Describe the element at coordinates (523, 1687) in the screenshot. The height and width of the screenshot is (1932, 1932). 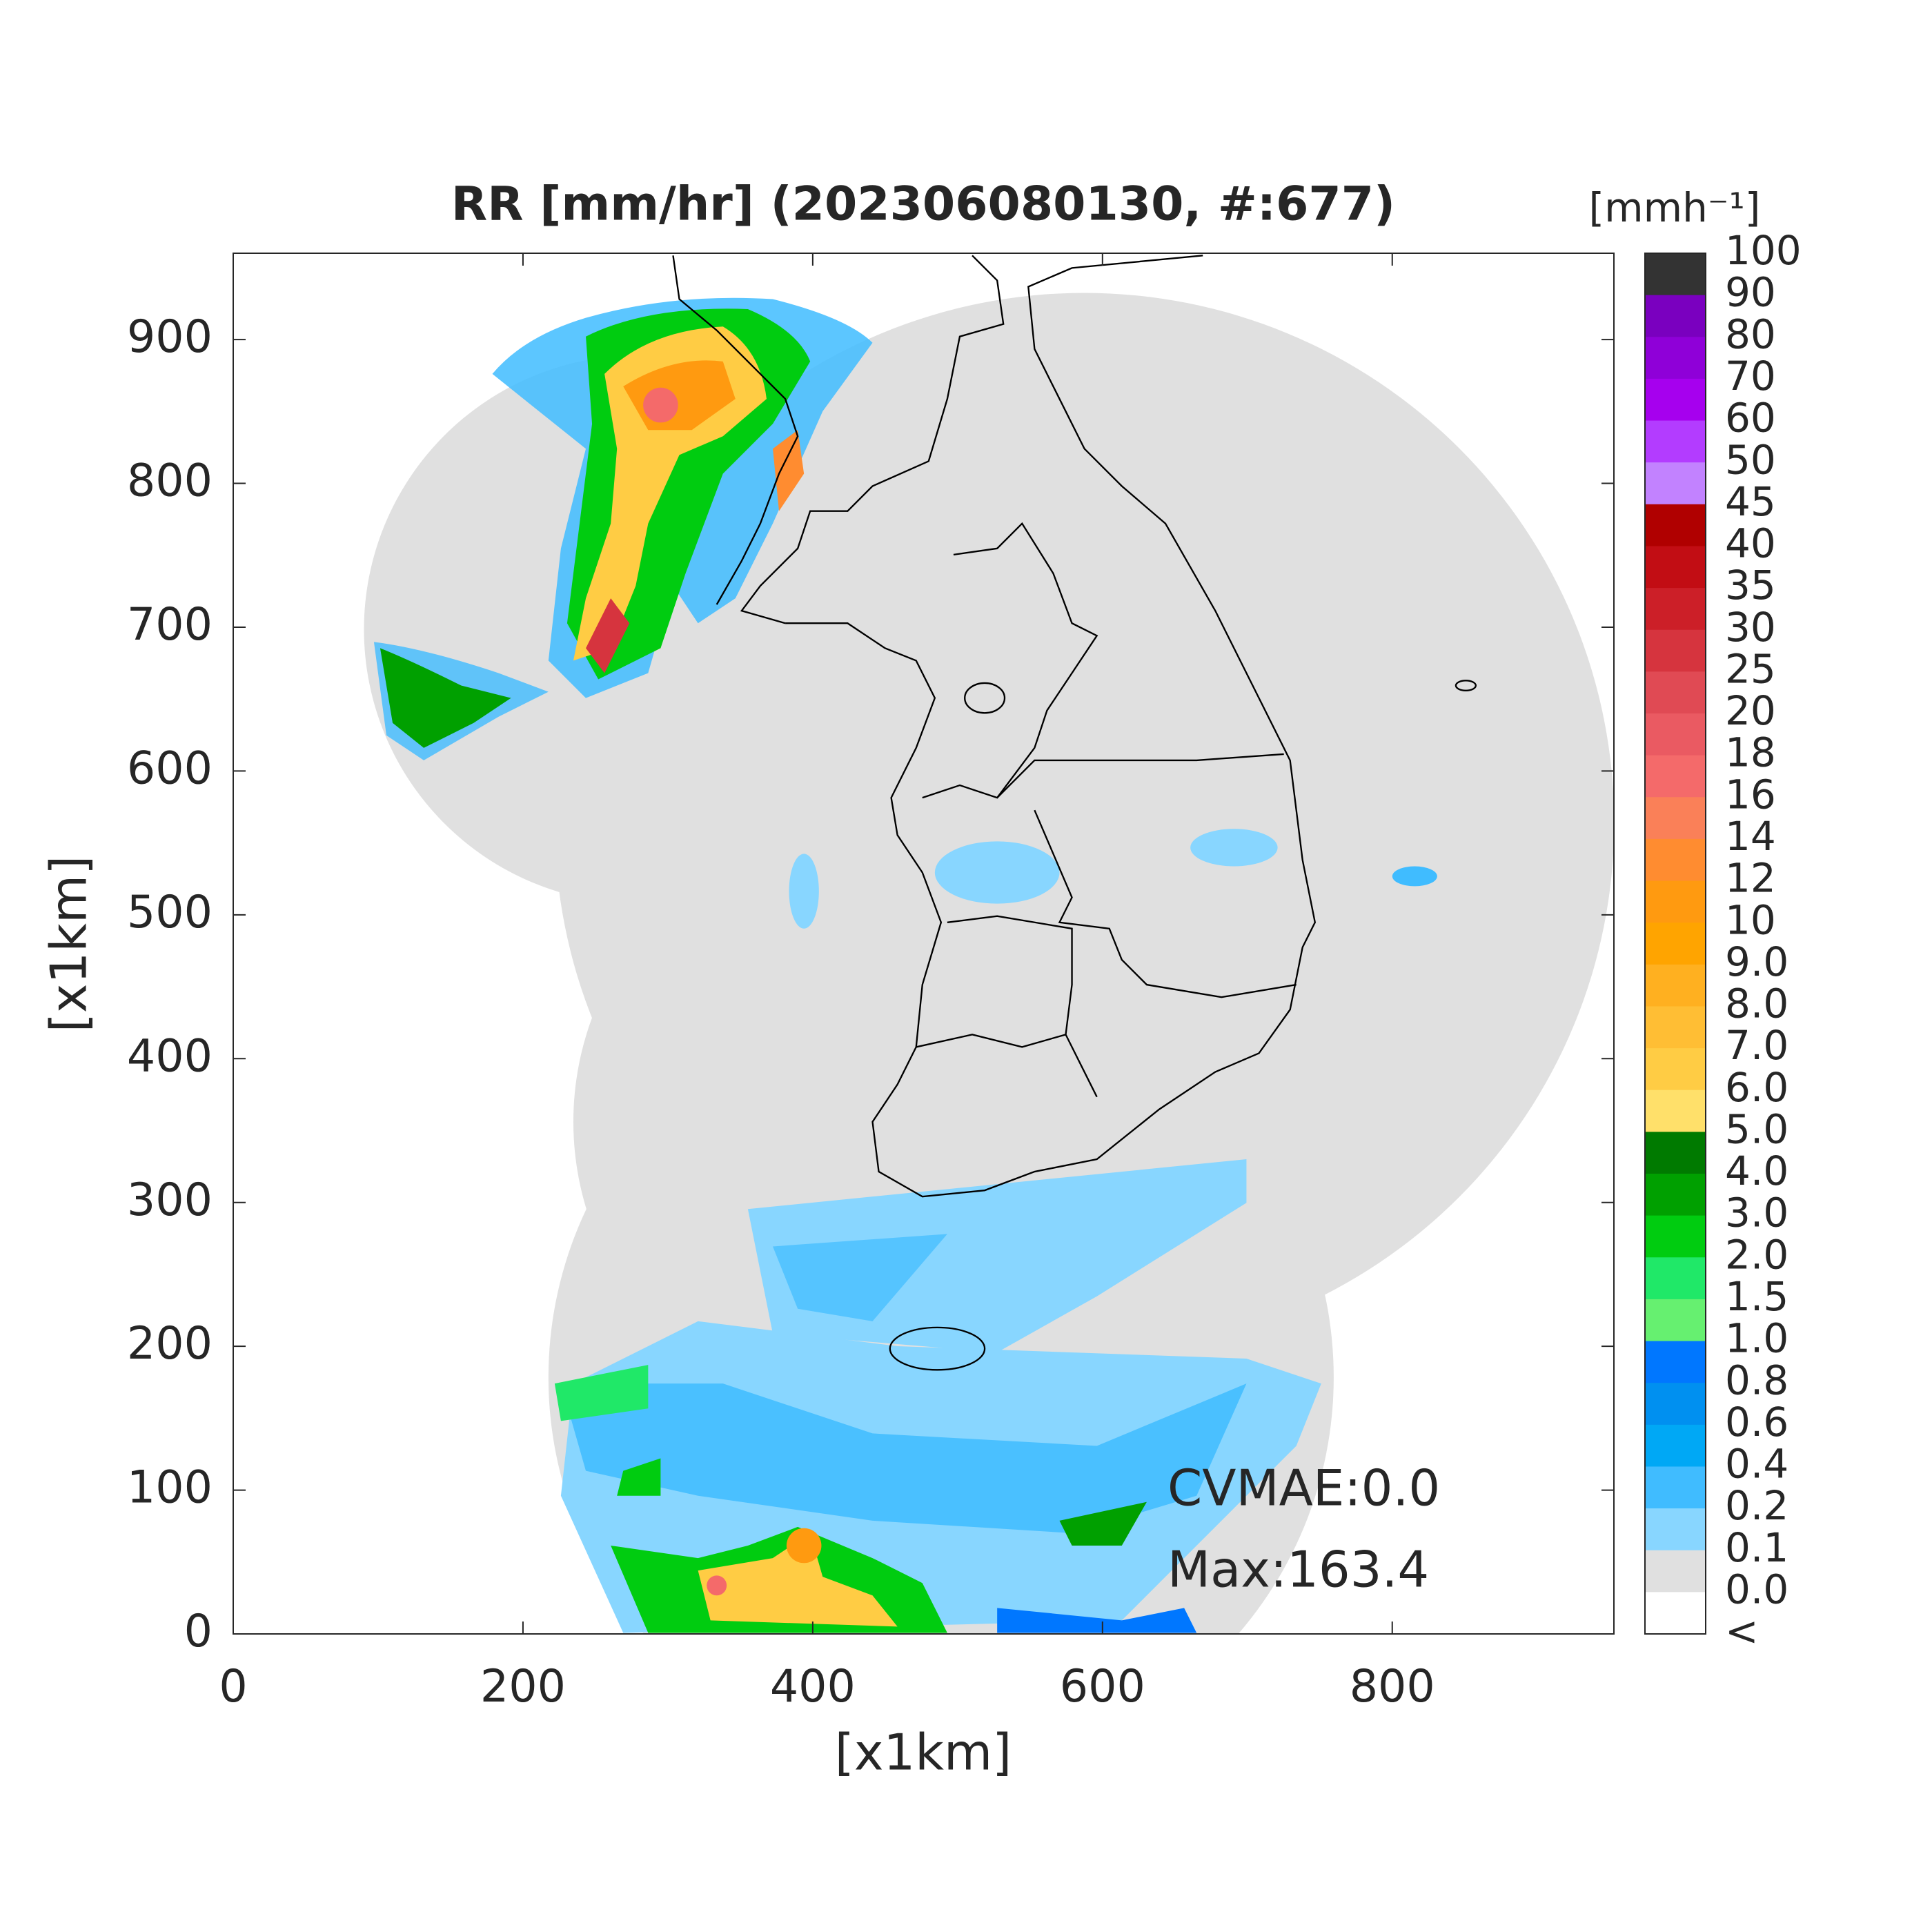
I see `x-tick-label: 200` at that location.